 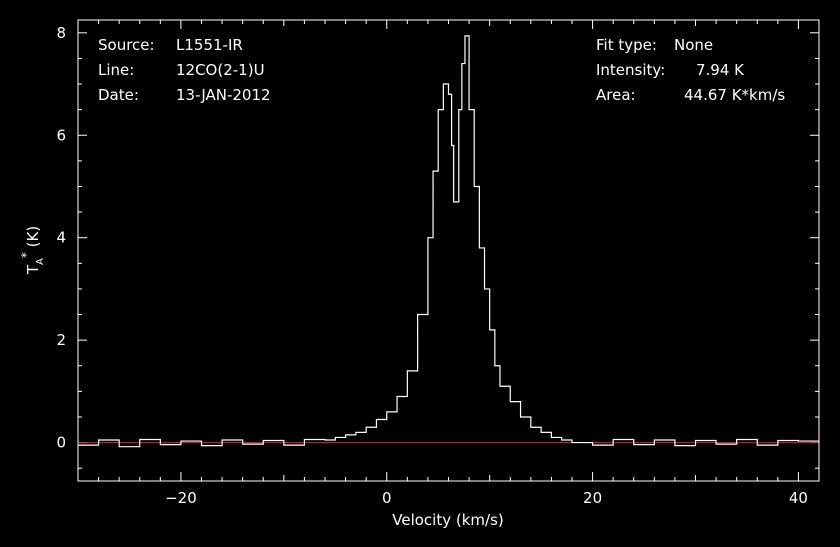 What do you see at coordinates (61, 135) in the screenshot?
I see `y-tick-label: 6` at bounding box center [61, 135].